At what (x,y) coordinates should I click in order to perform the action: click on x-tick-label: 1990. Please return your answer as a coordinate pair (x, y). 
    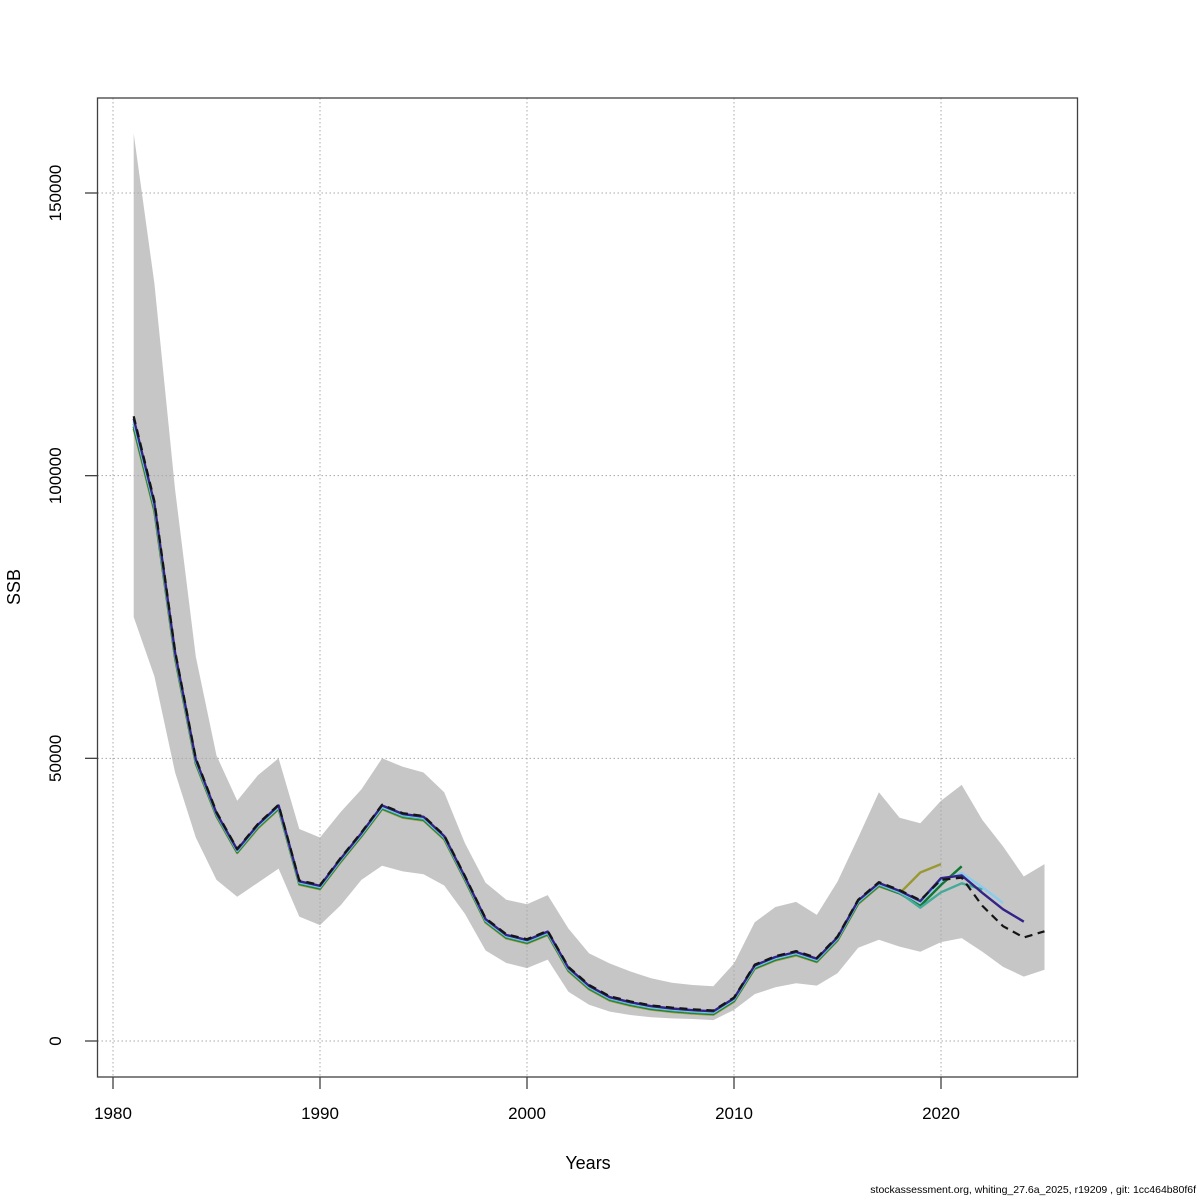
    Looking at the image, I should click on (320, 1113).